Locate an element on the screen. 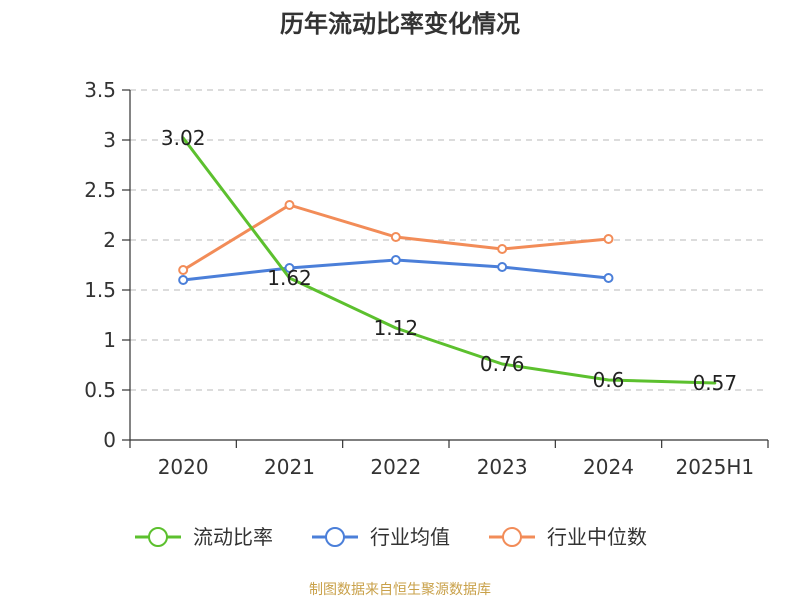 The height and width of the screenshot is (600, 800). data-label: 1.12 is located at coordinates (396, 328).